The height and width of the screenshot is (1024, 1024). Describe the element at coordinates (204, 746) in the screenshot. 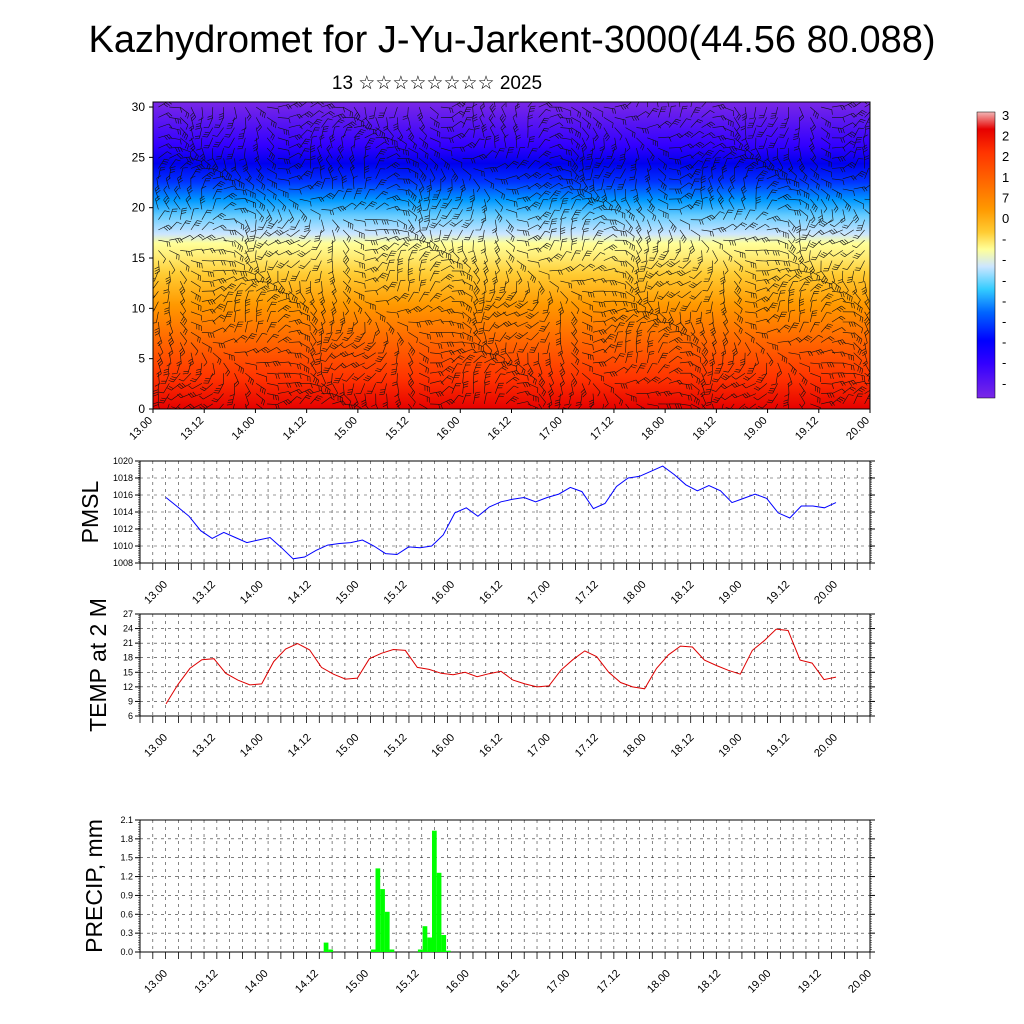

I see `x-tick-label: 13.12` at that location.